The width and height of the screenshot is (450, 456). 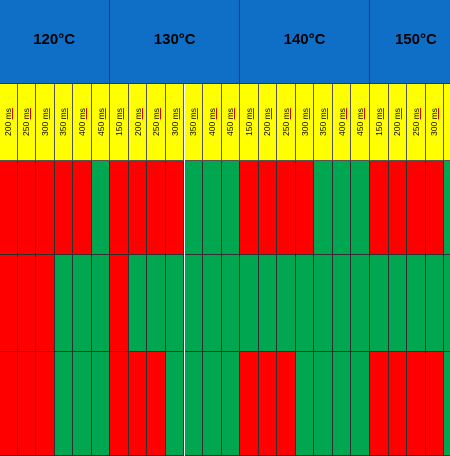 I want to click on time-cell: 300 ms, so click(x=45, y=122).